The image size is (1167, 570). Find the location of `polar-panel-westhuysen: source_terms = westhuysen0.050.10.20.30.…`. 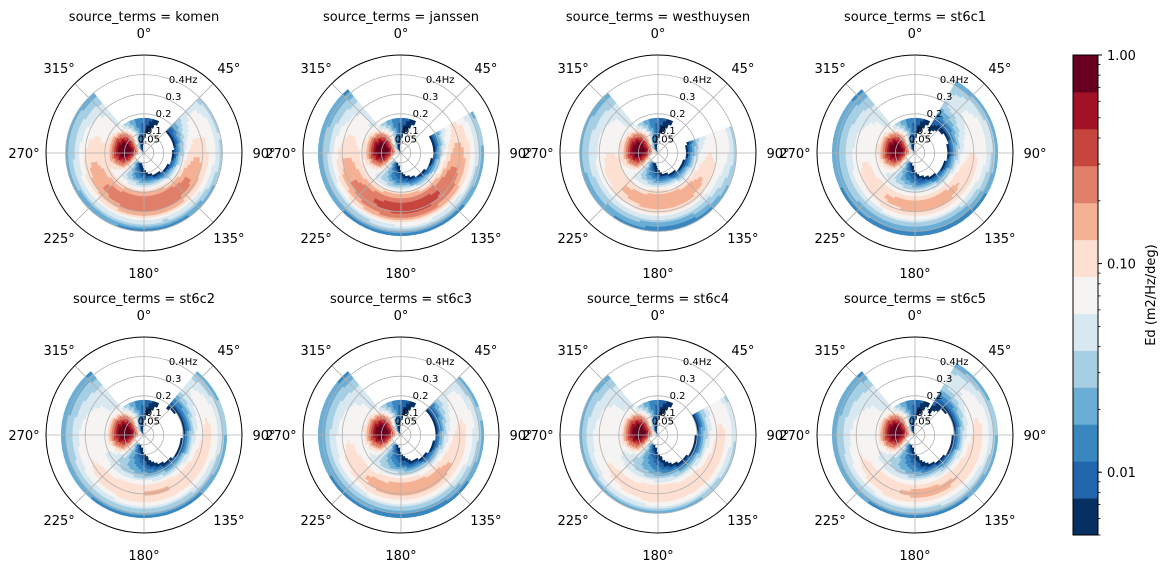

polar-panel-westhuysen: source_terms = westhuysen0.050.10.20.30.… is located at coordinates (655, 146).